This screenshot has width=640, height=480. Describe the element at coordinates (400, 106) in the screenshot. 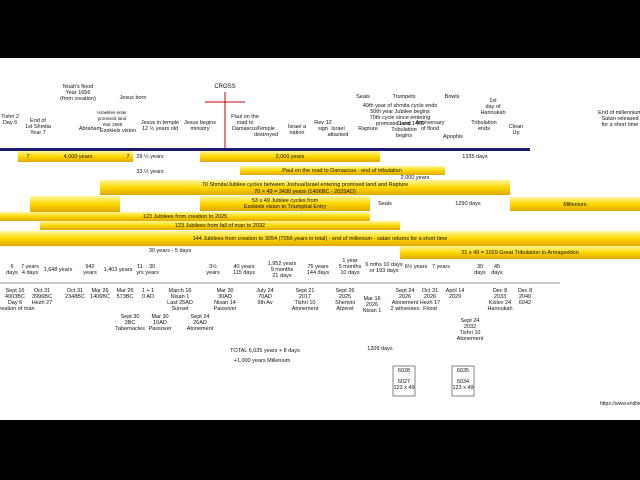

I see `top-label: 49th year of shmita cycle ends` at that location.